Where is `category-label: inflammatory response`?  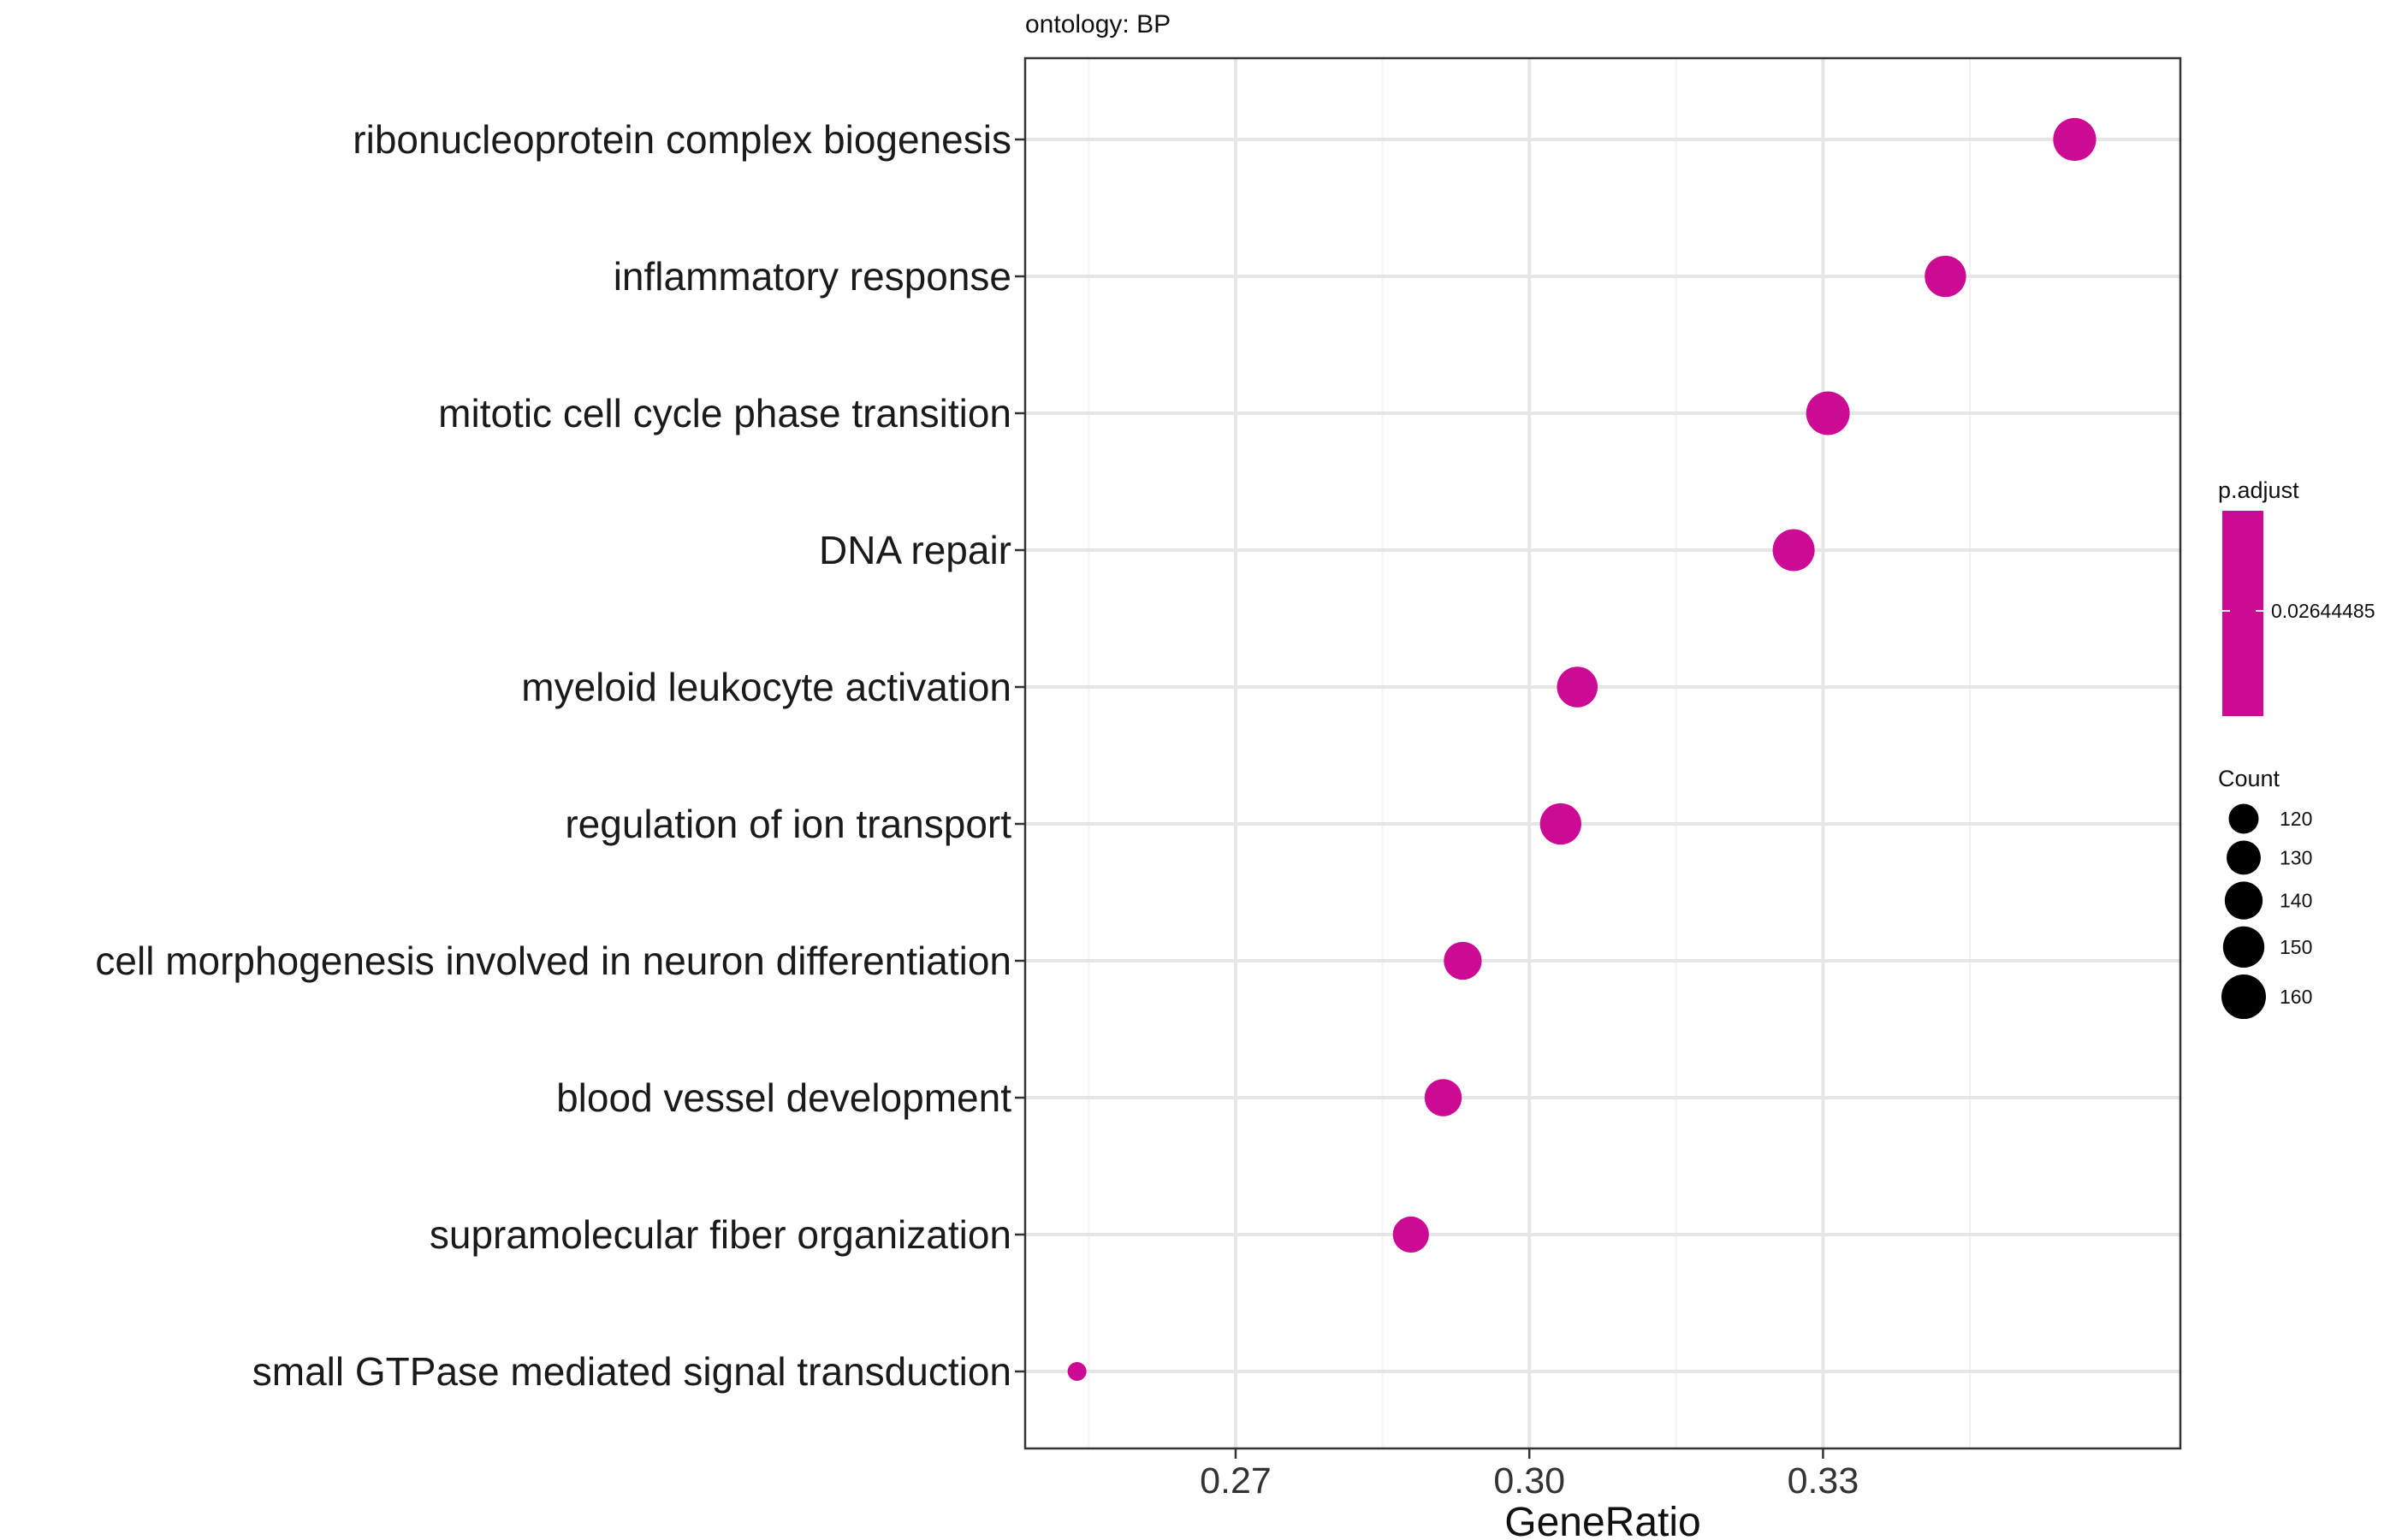
category-label: inflammatory response is located at coordinates (812, 276).